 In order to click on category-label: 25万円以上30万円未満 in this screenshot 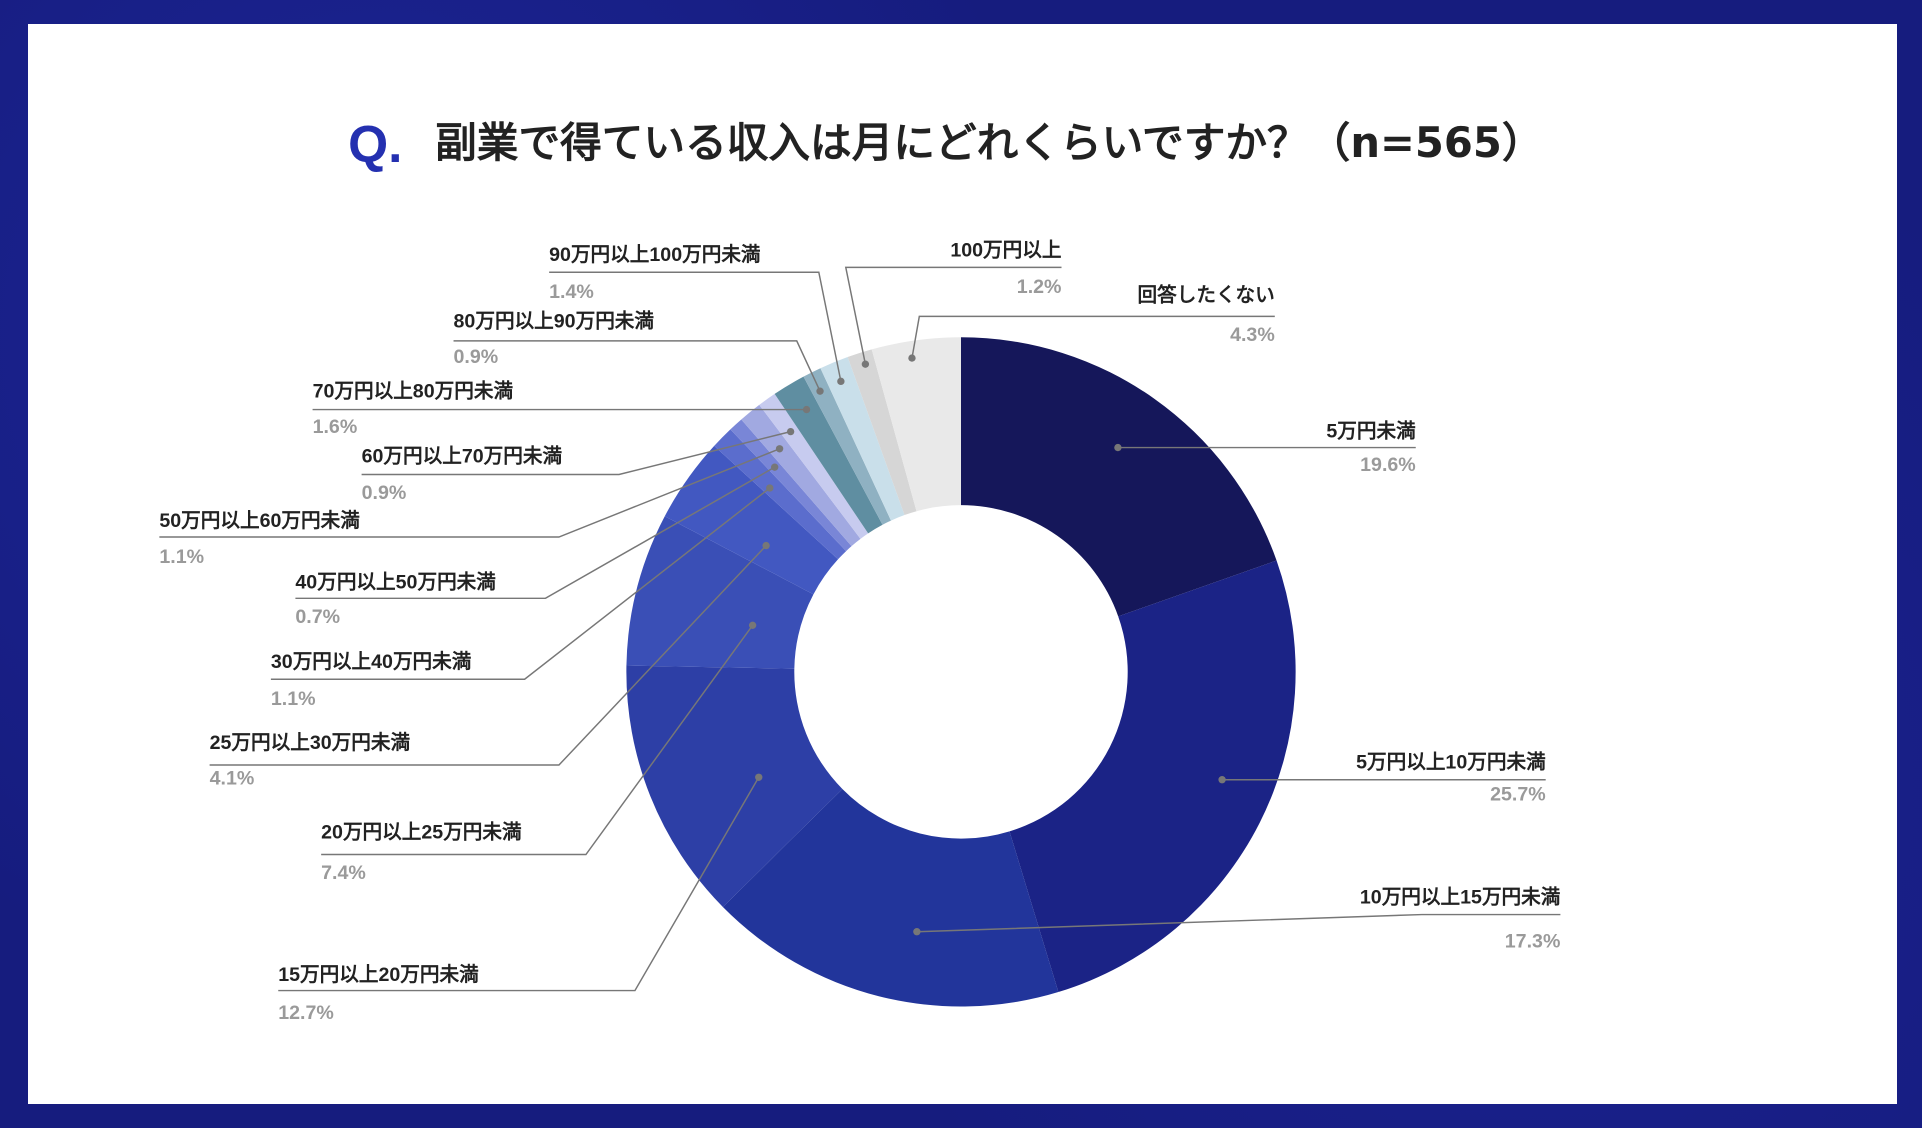, I will do `click(310, 742)`.